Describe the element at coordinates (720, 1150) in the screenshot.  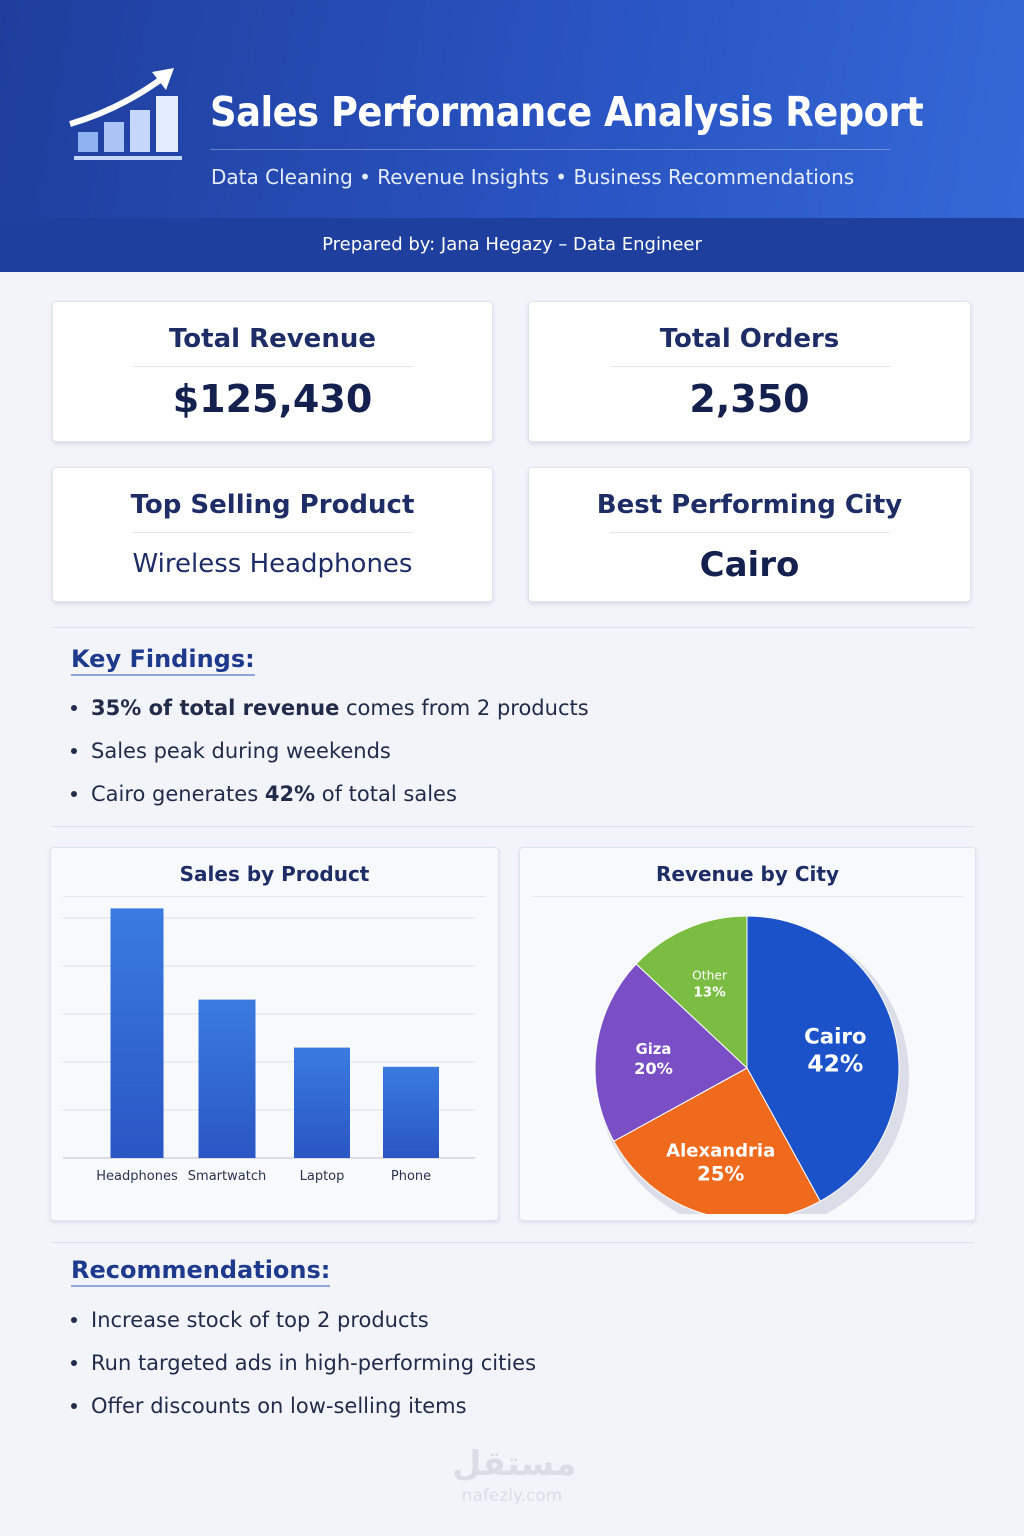
I see `slice-label: Alexandria` at that location.